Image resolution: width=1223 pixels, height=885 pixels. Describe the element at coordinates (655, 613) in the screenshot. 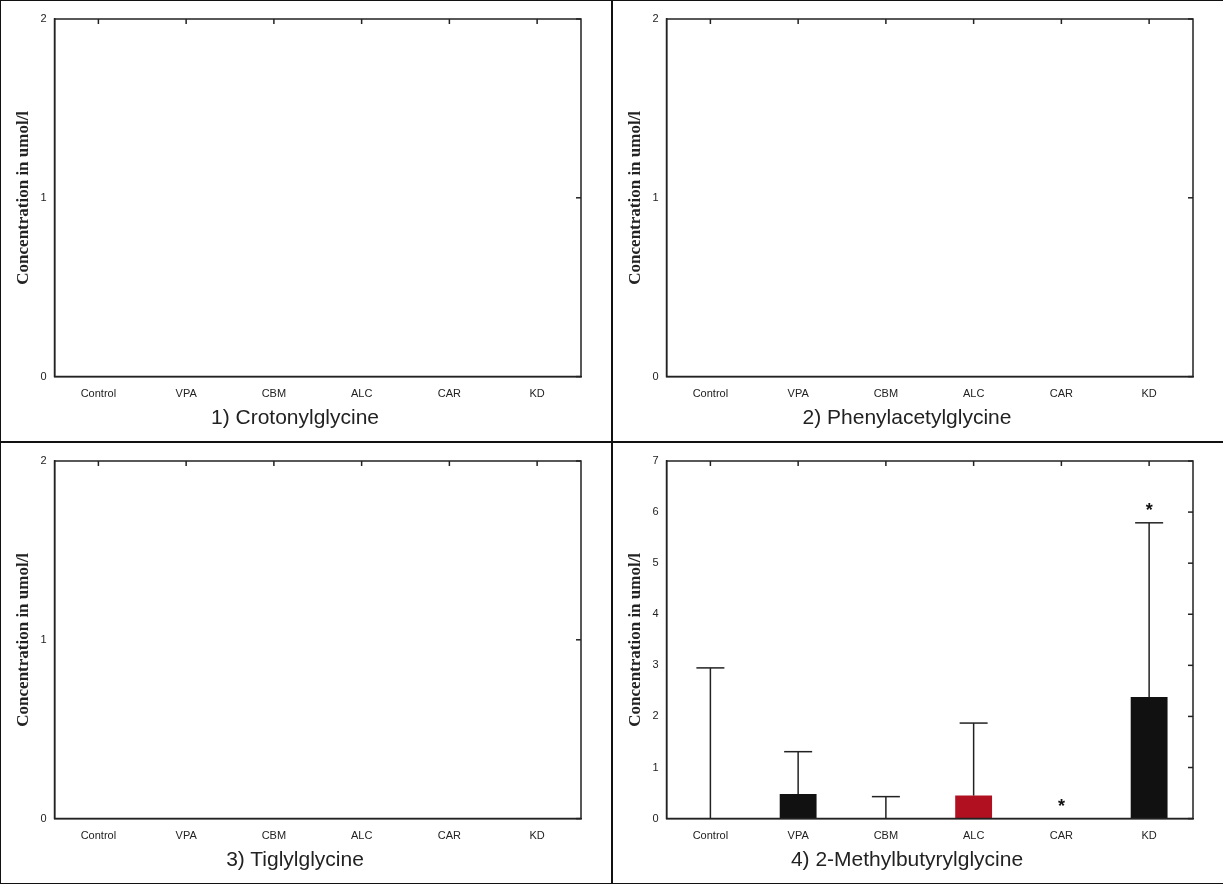

I see `y-tick-label: 4` at that location.